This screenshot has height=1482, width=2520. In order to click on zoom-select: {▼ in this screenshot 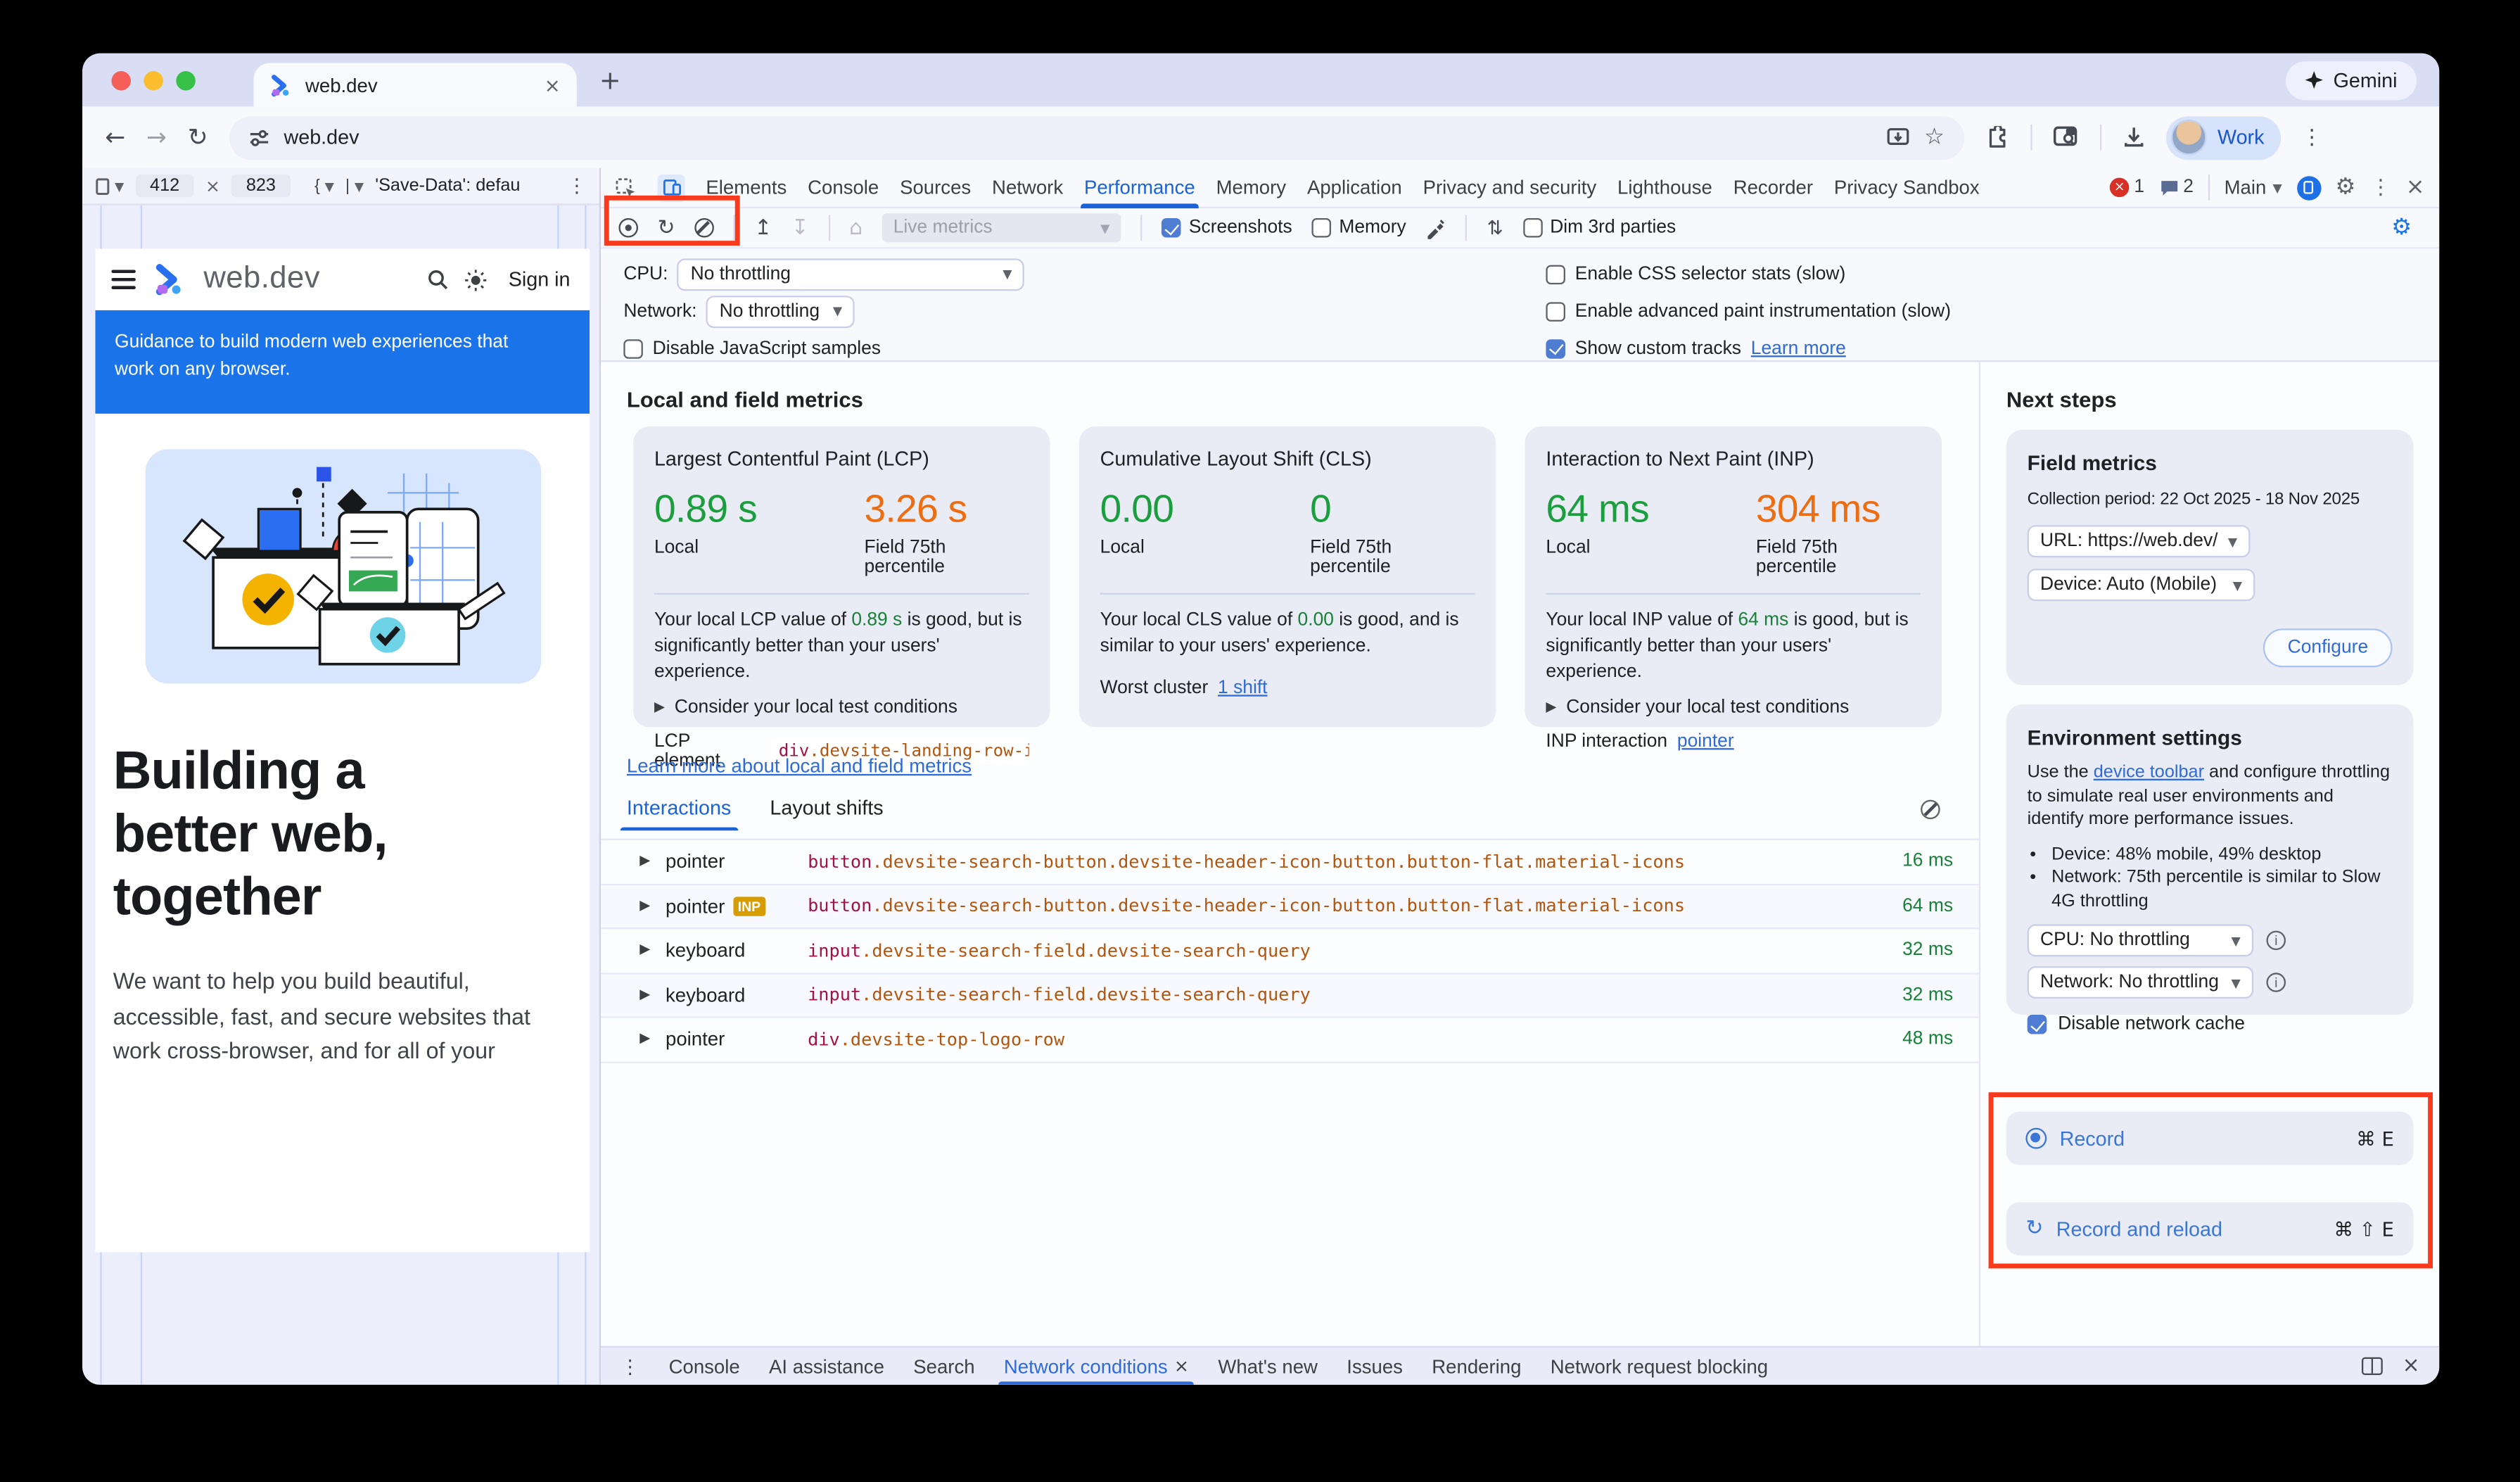, I will do `click(324, 186)`.